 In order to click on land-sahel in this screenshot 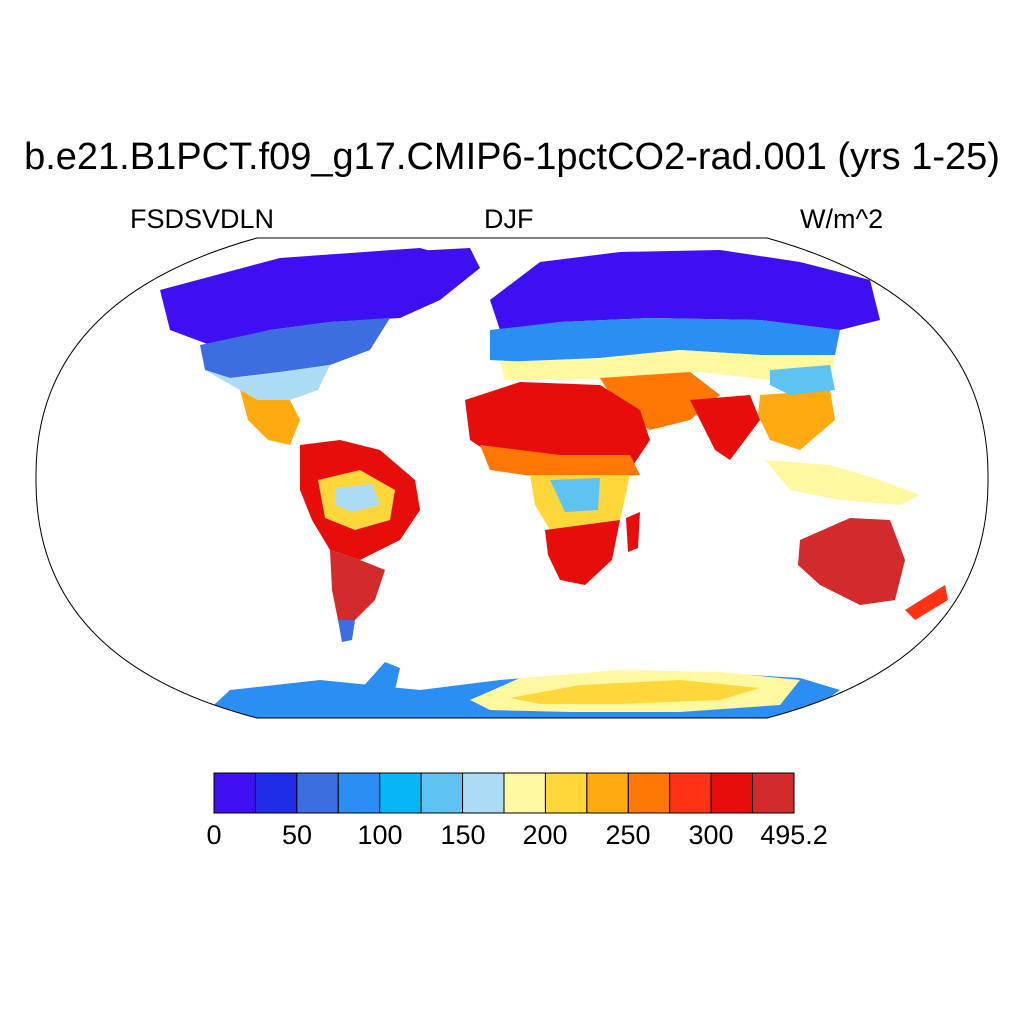, I will do `click(560, 462)`.